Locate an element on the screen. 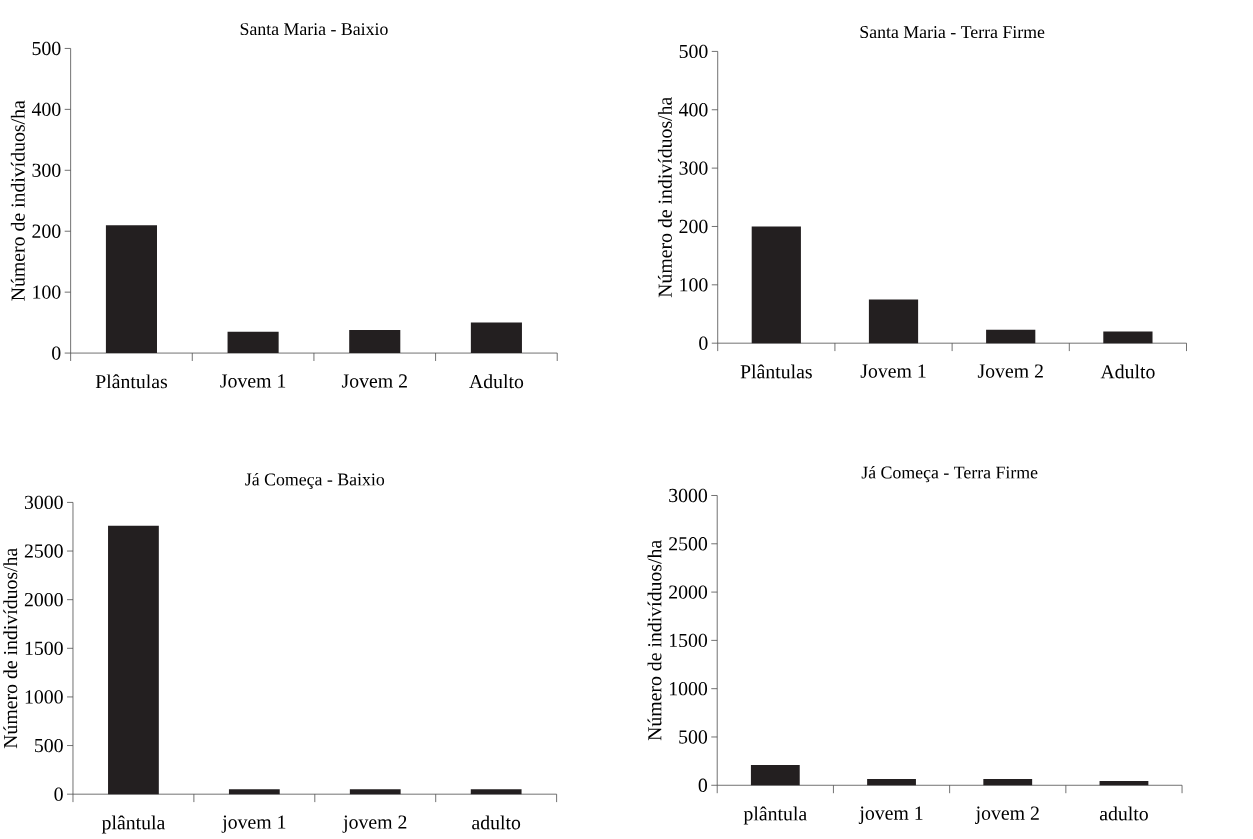  chart-title: Santa Maria - Terra Firme is located at coordinates (952, 32).